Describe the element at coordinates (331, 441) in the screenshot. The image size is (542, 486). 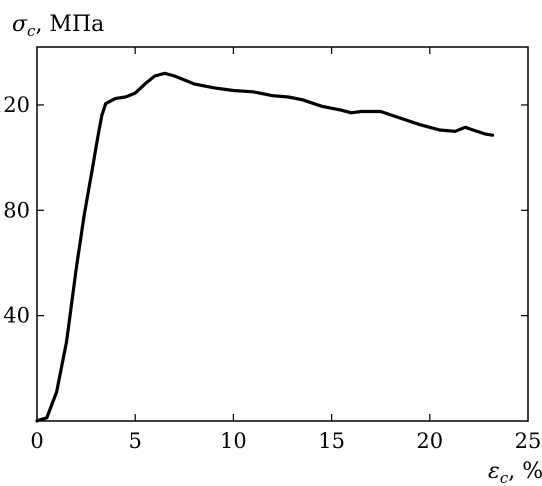
I see `x-tick-label: 15` at that location.